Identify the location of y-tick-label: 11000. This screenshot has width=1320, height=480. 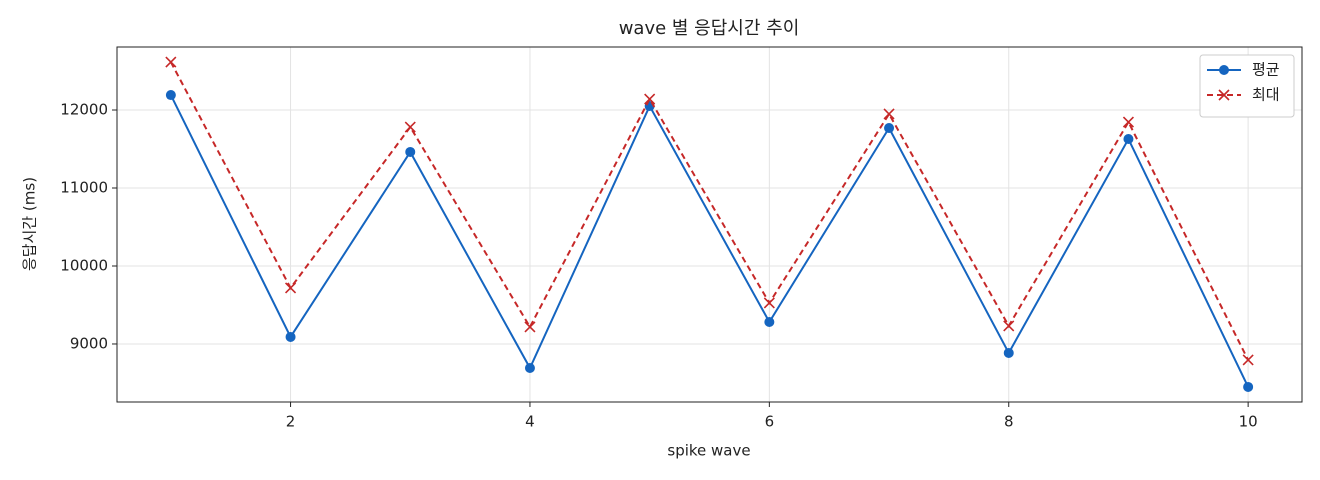
(84, 188).